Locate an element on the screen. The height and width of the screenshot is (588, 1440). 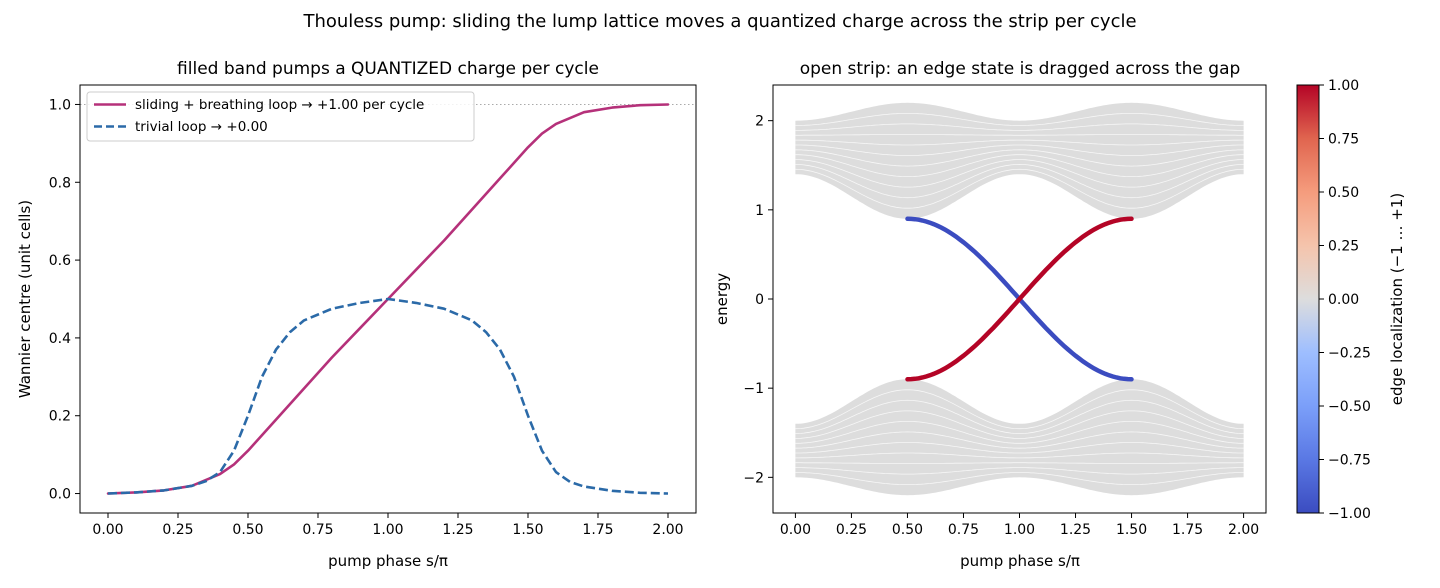
left-x-ticks: 0.00 0.25 0.50 0.75 1.00 1.25 1.50 1.75 2.00 is located at coordinates (388, 525).